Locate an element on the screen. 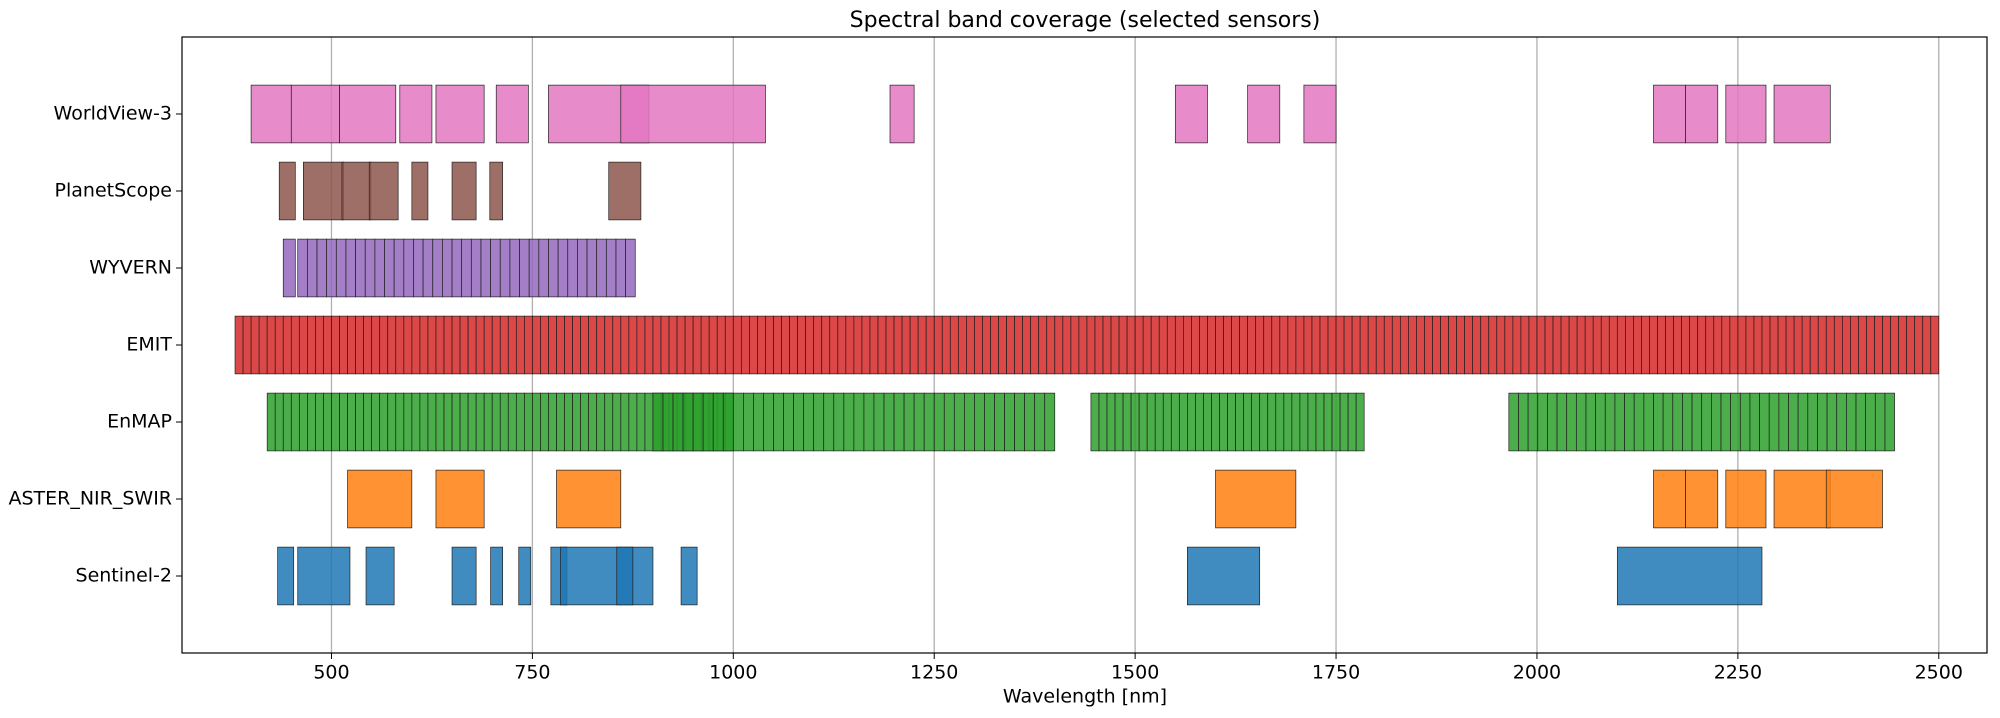 The image size is (2000, 718). x-tick-label: 2500 is located at coordinates (1939, 673).